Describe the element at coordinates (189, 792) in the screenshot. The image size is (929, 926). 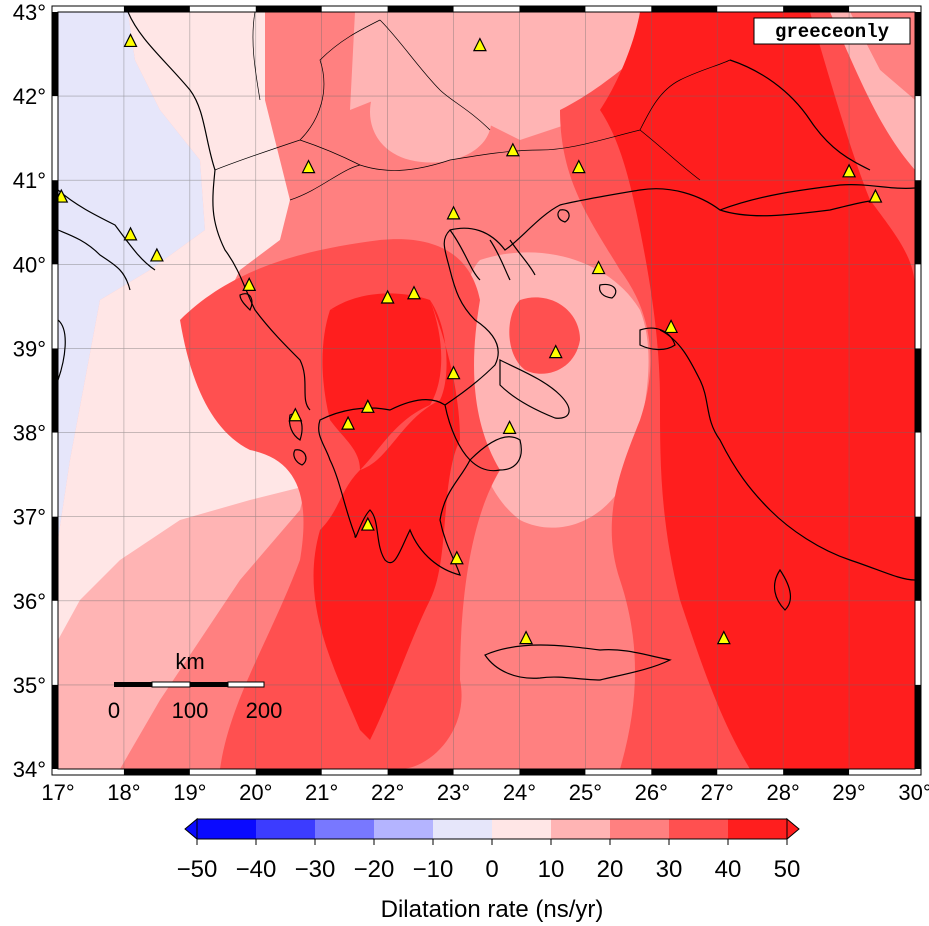
I see `lon-tick-label: 19°` at that location.